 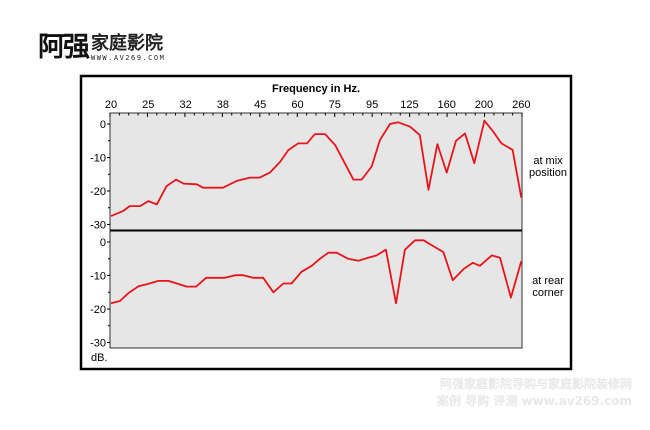 I want to click on x-tick-label: 25, so click(x=148, y=105).